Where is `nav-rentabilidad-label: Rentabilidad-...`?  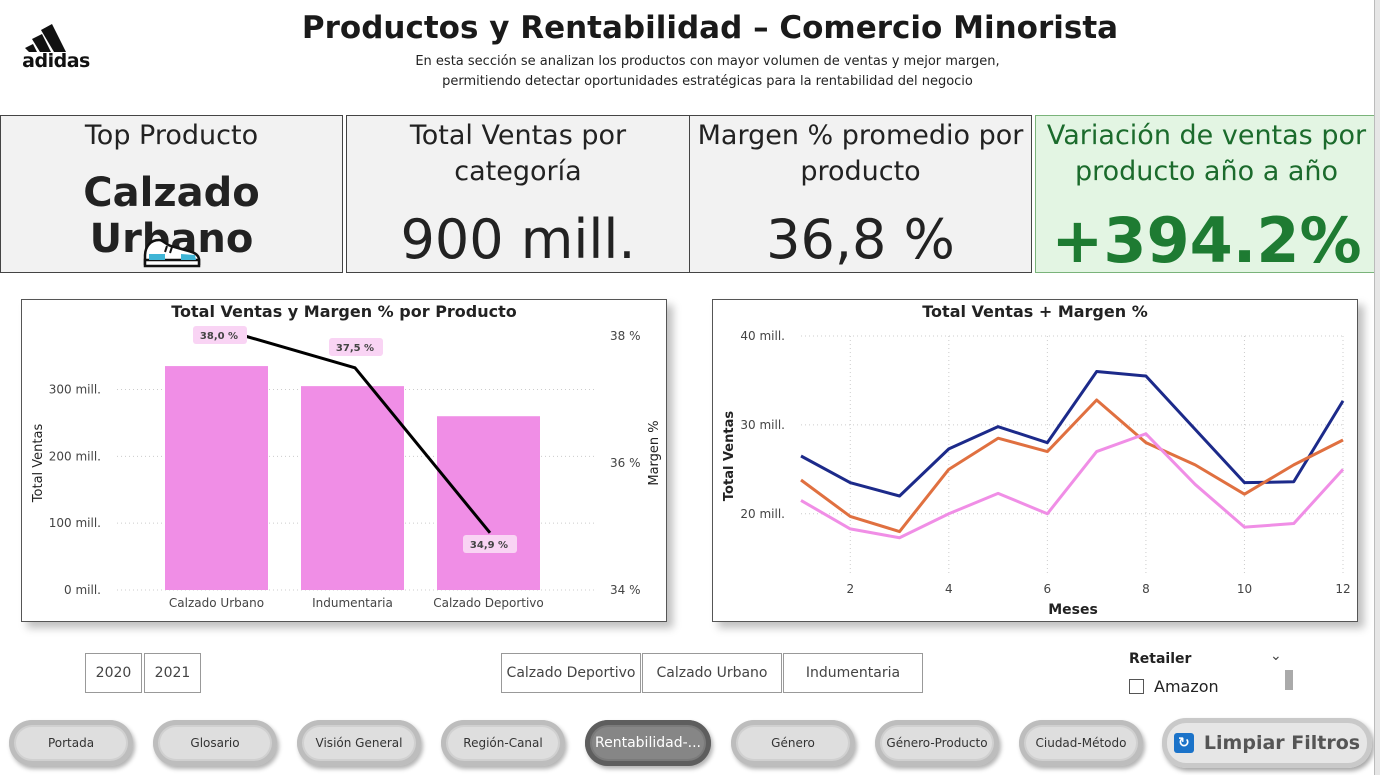 nav-rentabilidad-label: Rentabilidad-... is located at coordinates (648, 743).